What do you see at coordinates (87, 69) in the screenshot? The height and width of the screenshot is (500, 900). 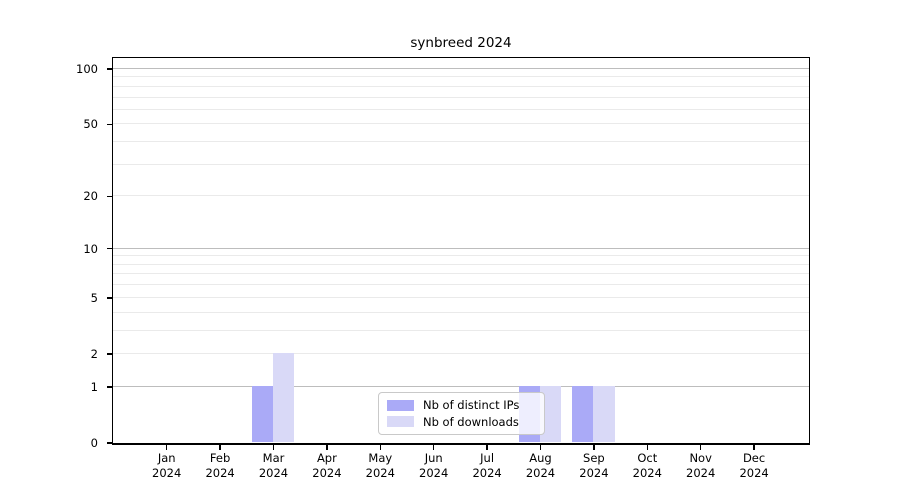 I see `y-axis-tick-label: 100` at bounding box center [87, 69].